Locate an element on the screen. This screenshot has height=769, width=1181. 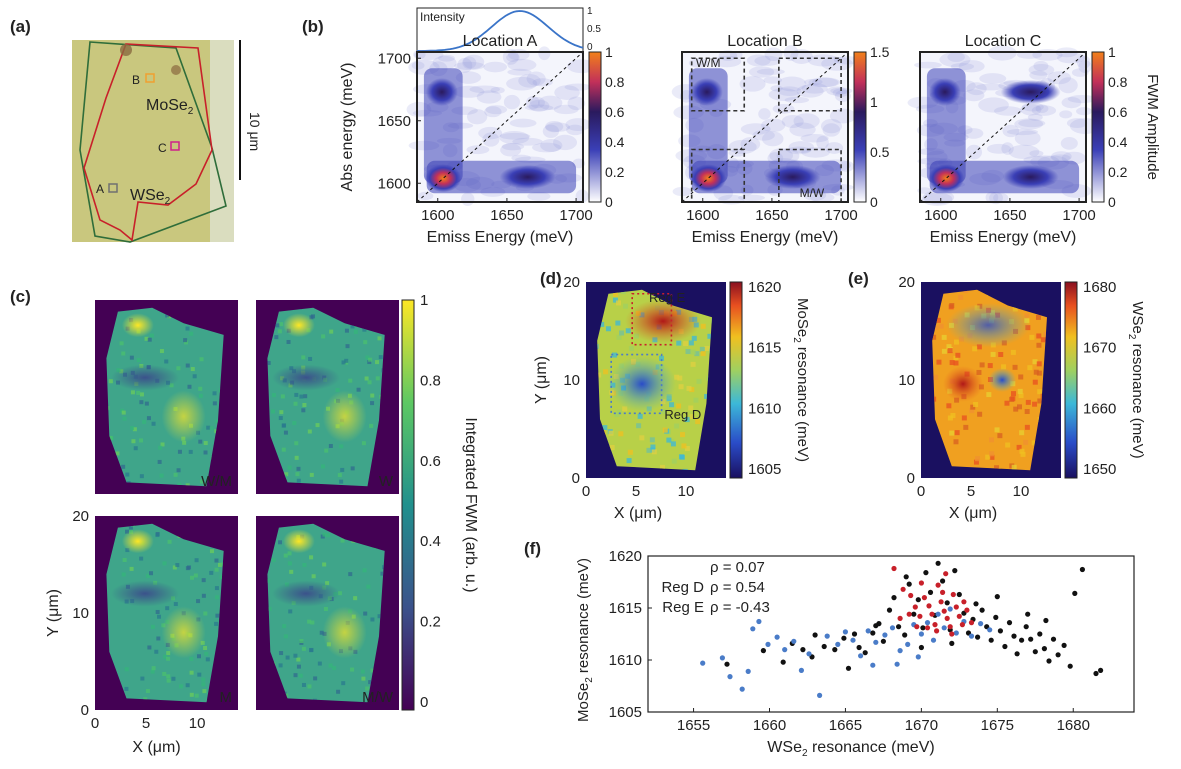
mose2-outline is located at coordinates (148, 142).